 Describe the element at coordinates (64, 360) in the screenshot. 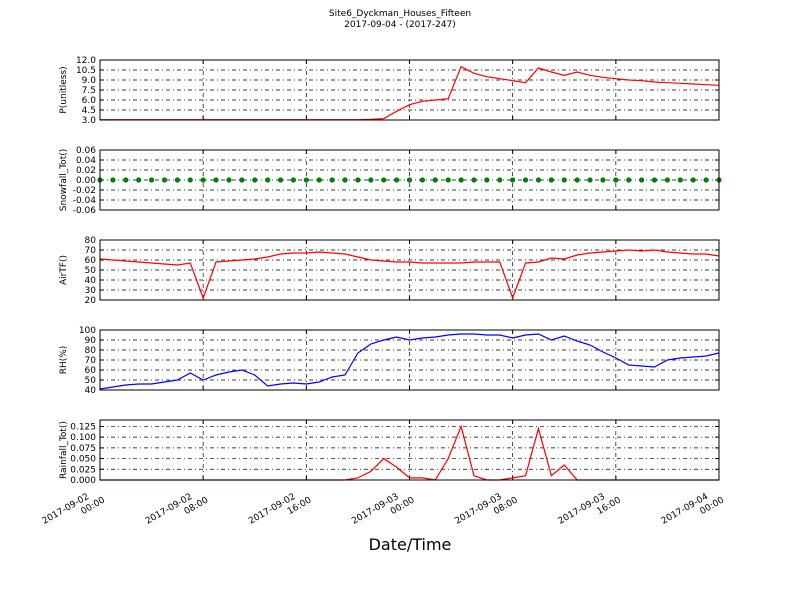

I see `y-axis-label: RH(%)` at that location.